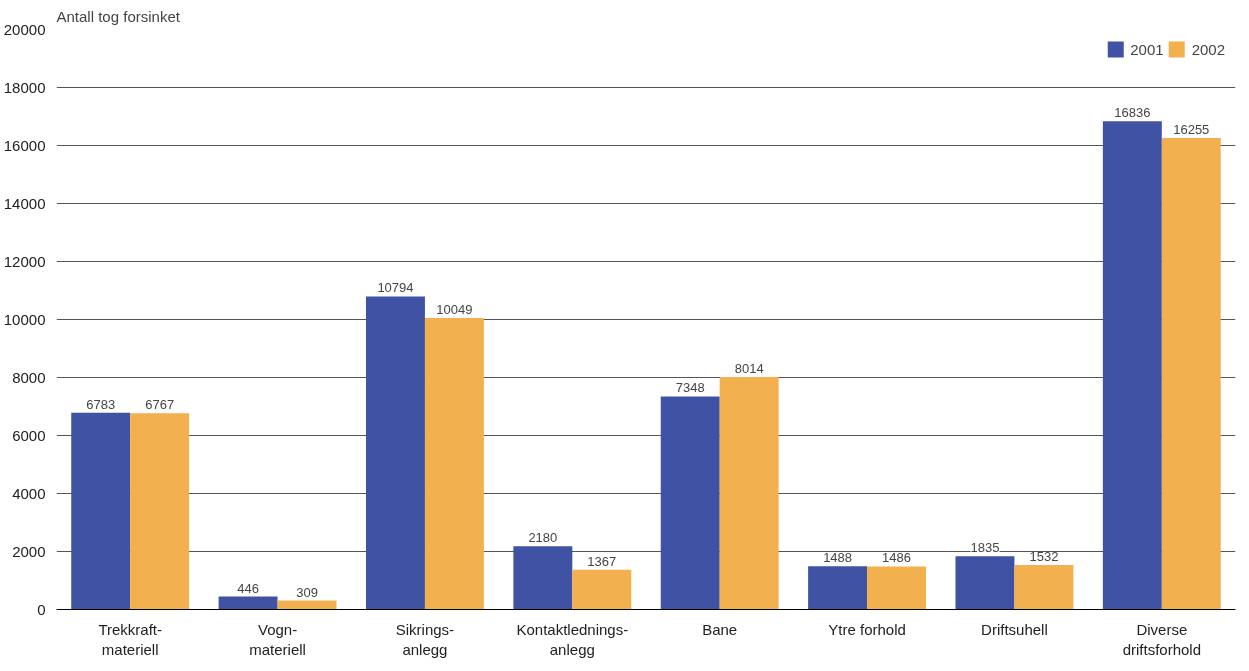 The image size is (1249, 671). Describe the element at coordinates (1044, 557) in the screenshot. I see `data-label: 1532` at that location.